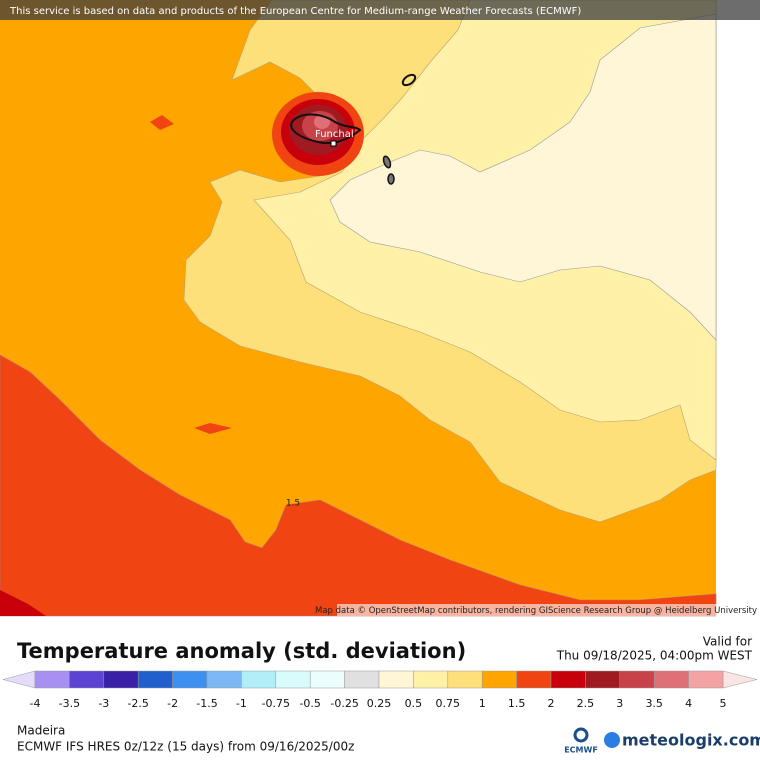 The image size is (760, 760). I want to click on contour-label: 1.5, so click(293, 504).